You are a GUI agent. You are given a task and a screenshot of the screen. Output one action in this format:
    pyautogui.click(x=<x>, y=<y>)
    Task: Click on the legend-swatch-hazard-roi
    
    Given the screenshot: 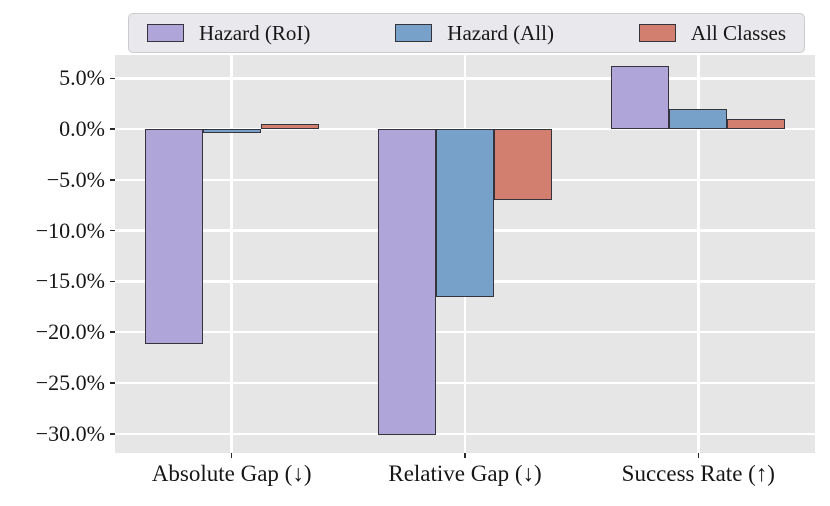 What is the action you would take?
    pyautogui.click(x=165, y=33)
    